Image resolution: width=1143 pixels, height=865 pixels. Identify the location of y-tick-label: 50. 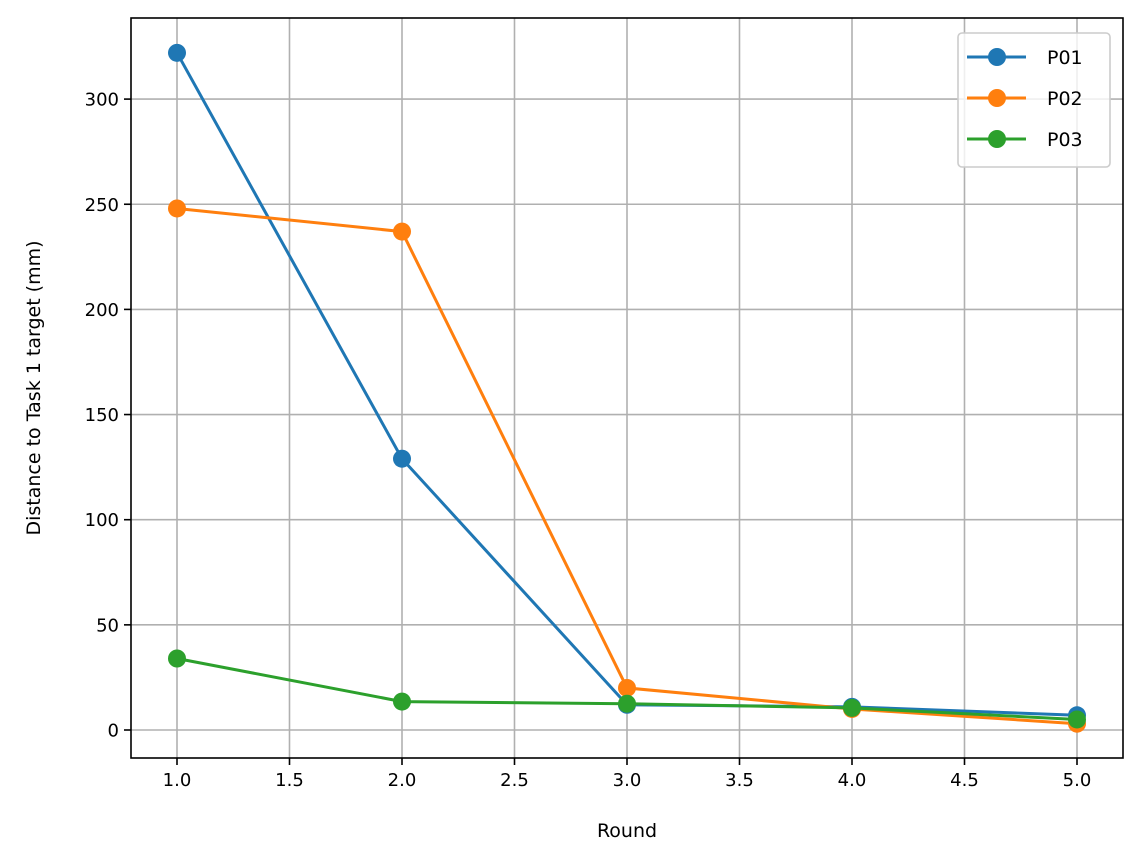
(107, 625).